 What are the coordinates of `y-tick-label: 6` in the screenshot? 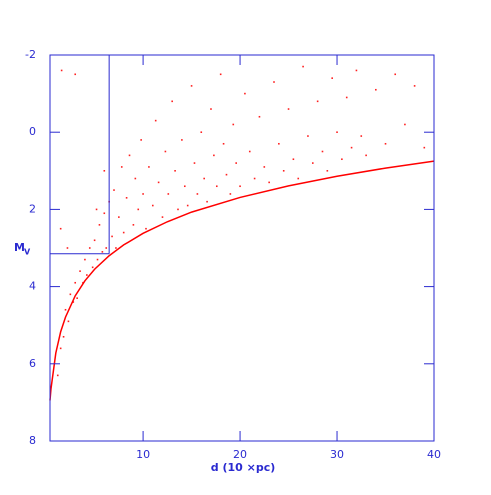 It's located at (32, 363).